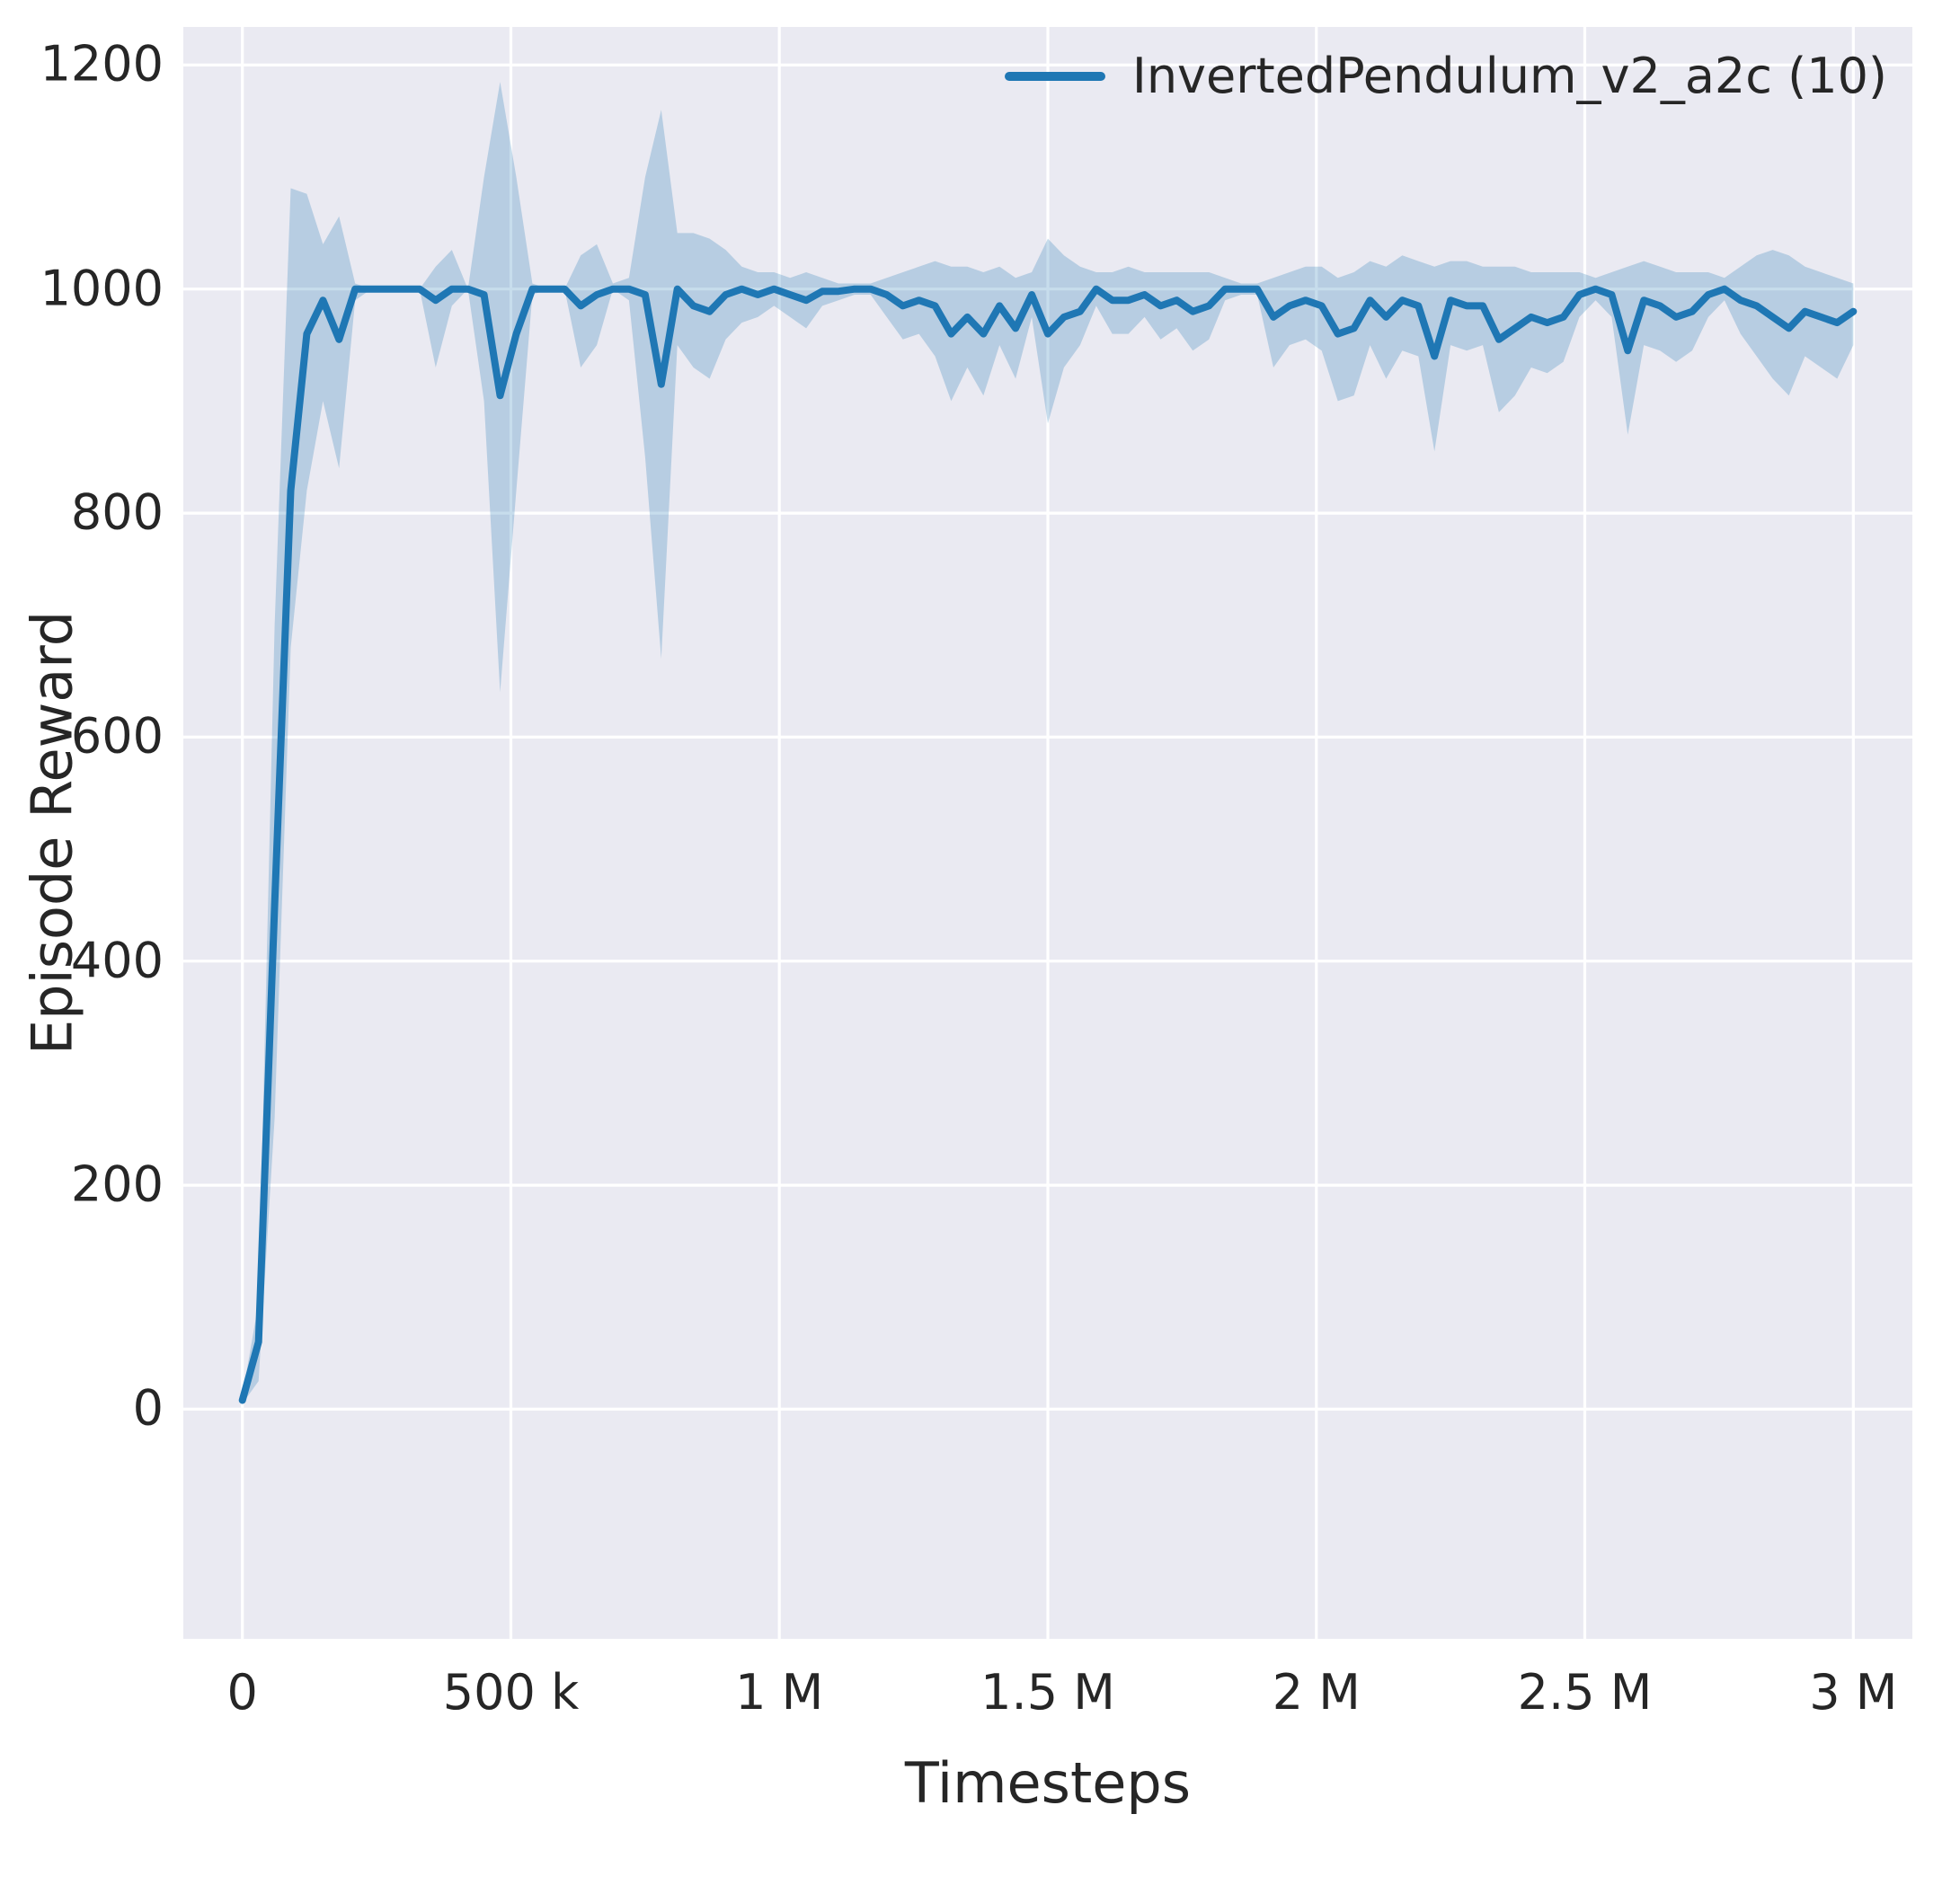  I want to click on x-tick-label: 1 M, so click(780, 1692).